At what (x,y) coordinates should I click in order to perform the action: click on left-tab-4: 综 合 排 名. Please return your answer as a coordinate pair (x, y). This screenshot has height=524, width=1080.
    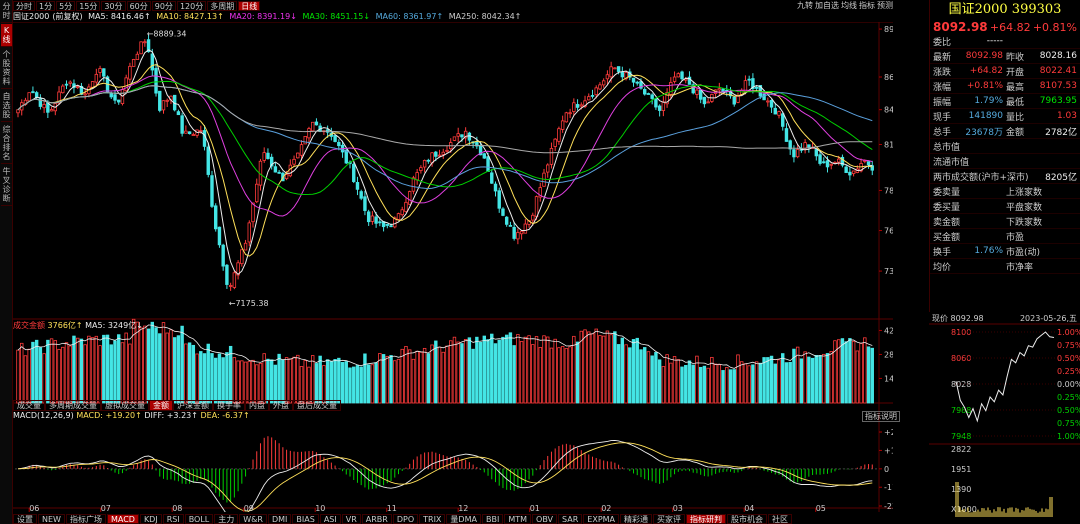
    Looking at the image, I should click on (6, 143).